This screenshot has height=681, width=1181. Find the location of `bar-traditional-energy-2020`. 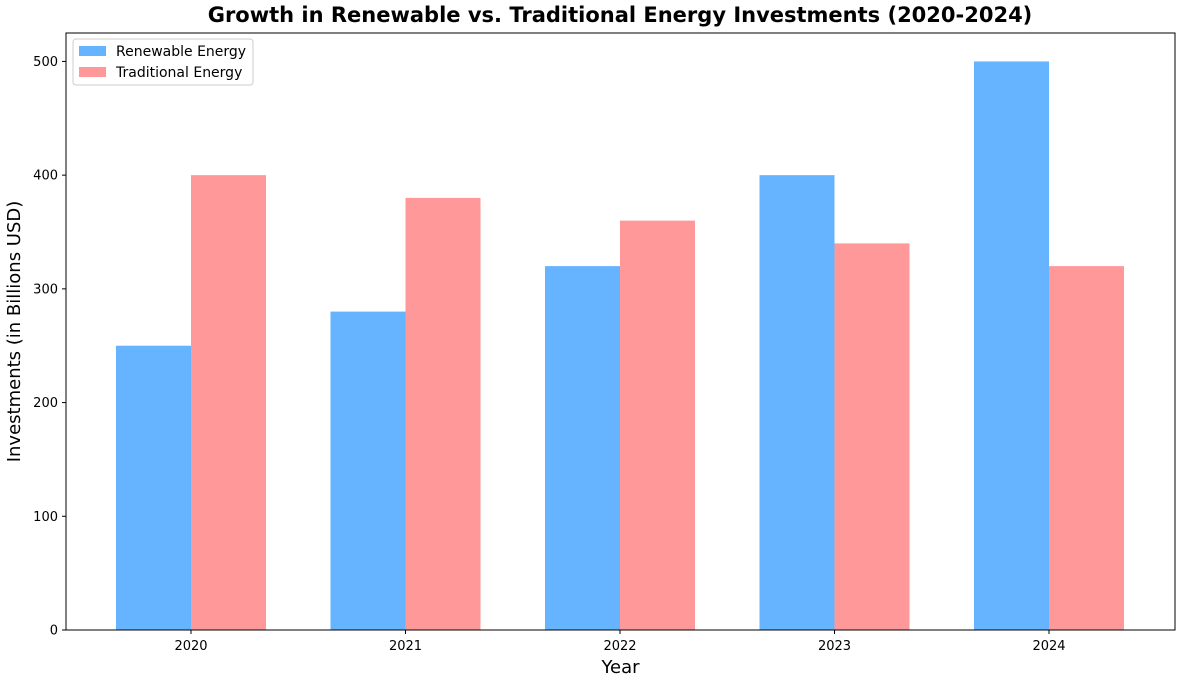

bar-traditional-energy-2020 is located at coordinates (228, 402).